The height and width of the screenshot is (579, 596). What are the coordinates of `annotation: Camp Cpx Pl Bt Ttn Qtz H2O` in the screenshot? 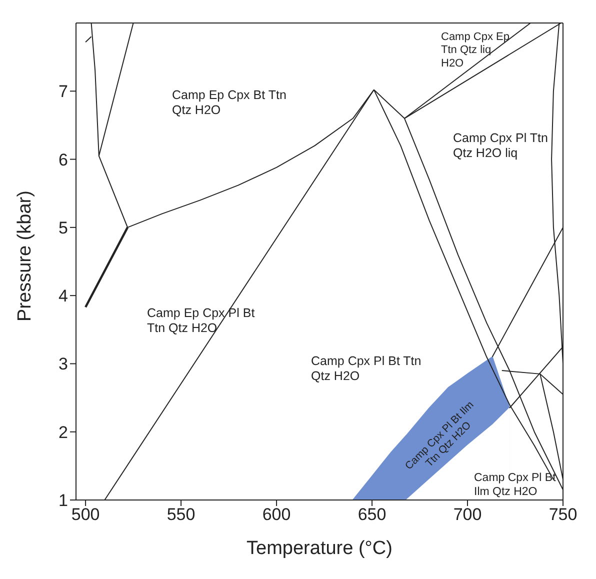 It's located at (366, 368).